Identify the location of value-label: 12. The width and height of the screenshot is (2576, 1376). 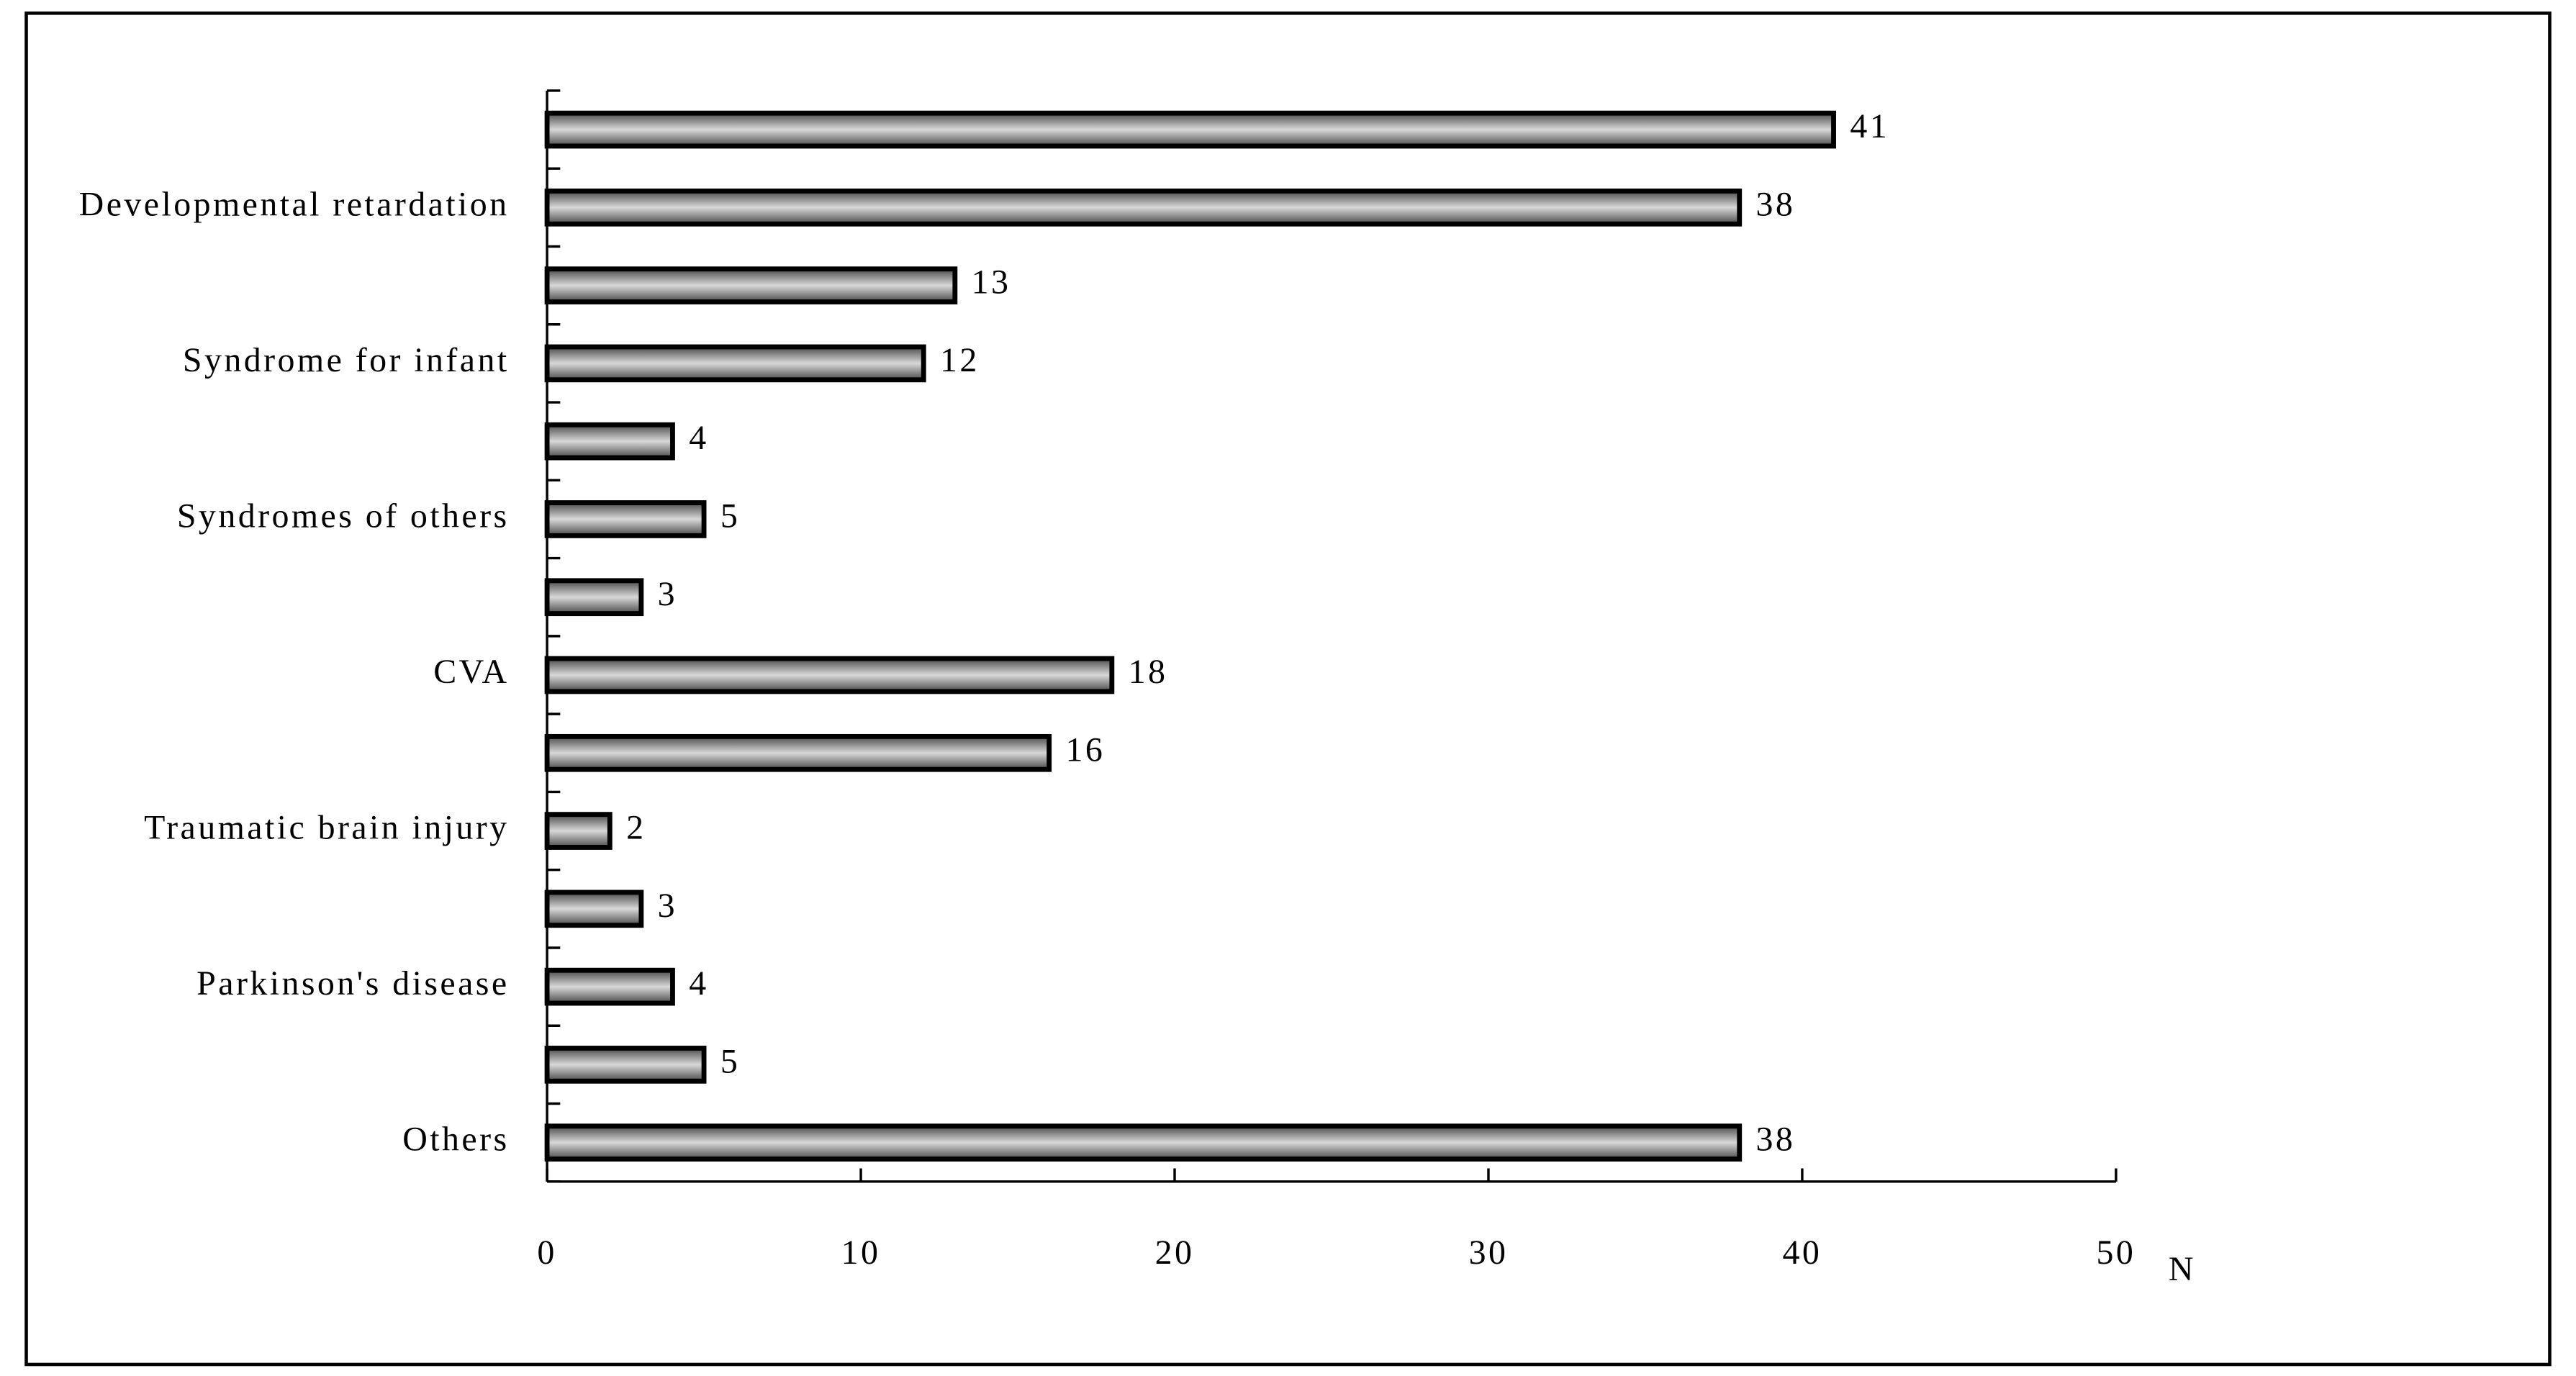
(960, 360).